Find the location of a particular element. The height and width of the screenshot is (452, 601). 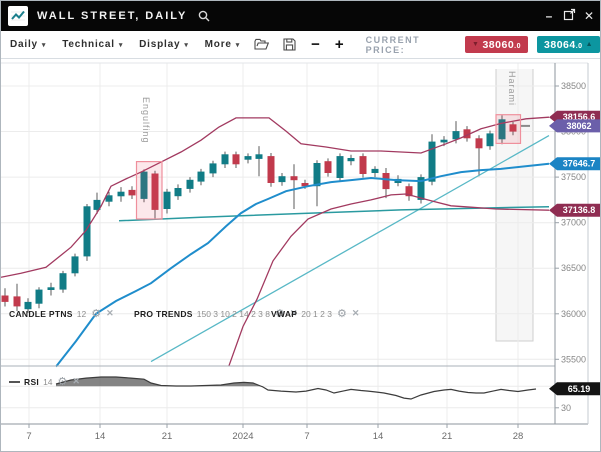

app-logo-icon is located at coordinates (18, 16).